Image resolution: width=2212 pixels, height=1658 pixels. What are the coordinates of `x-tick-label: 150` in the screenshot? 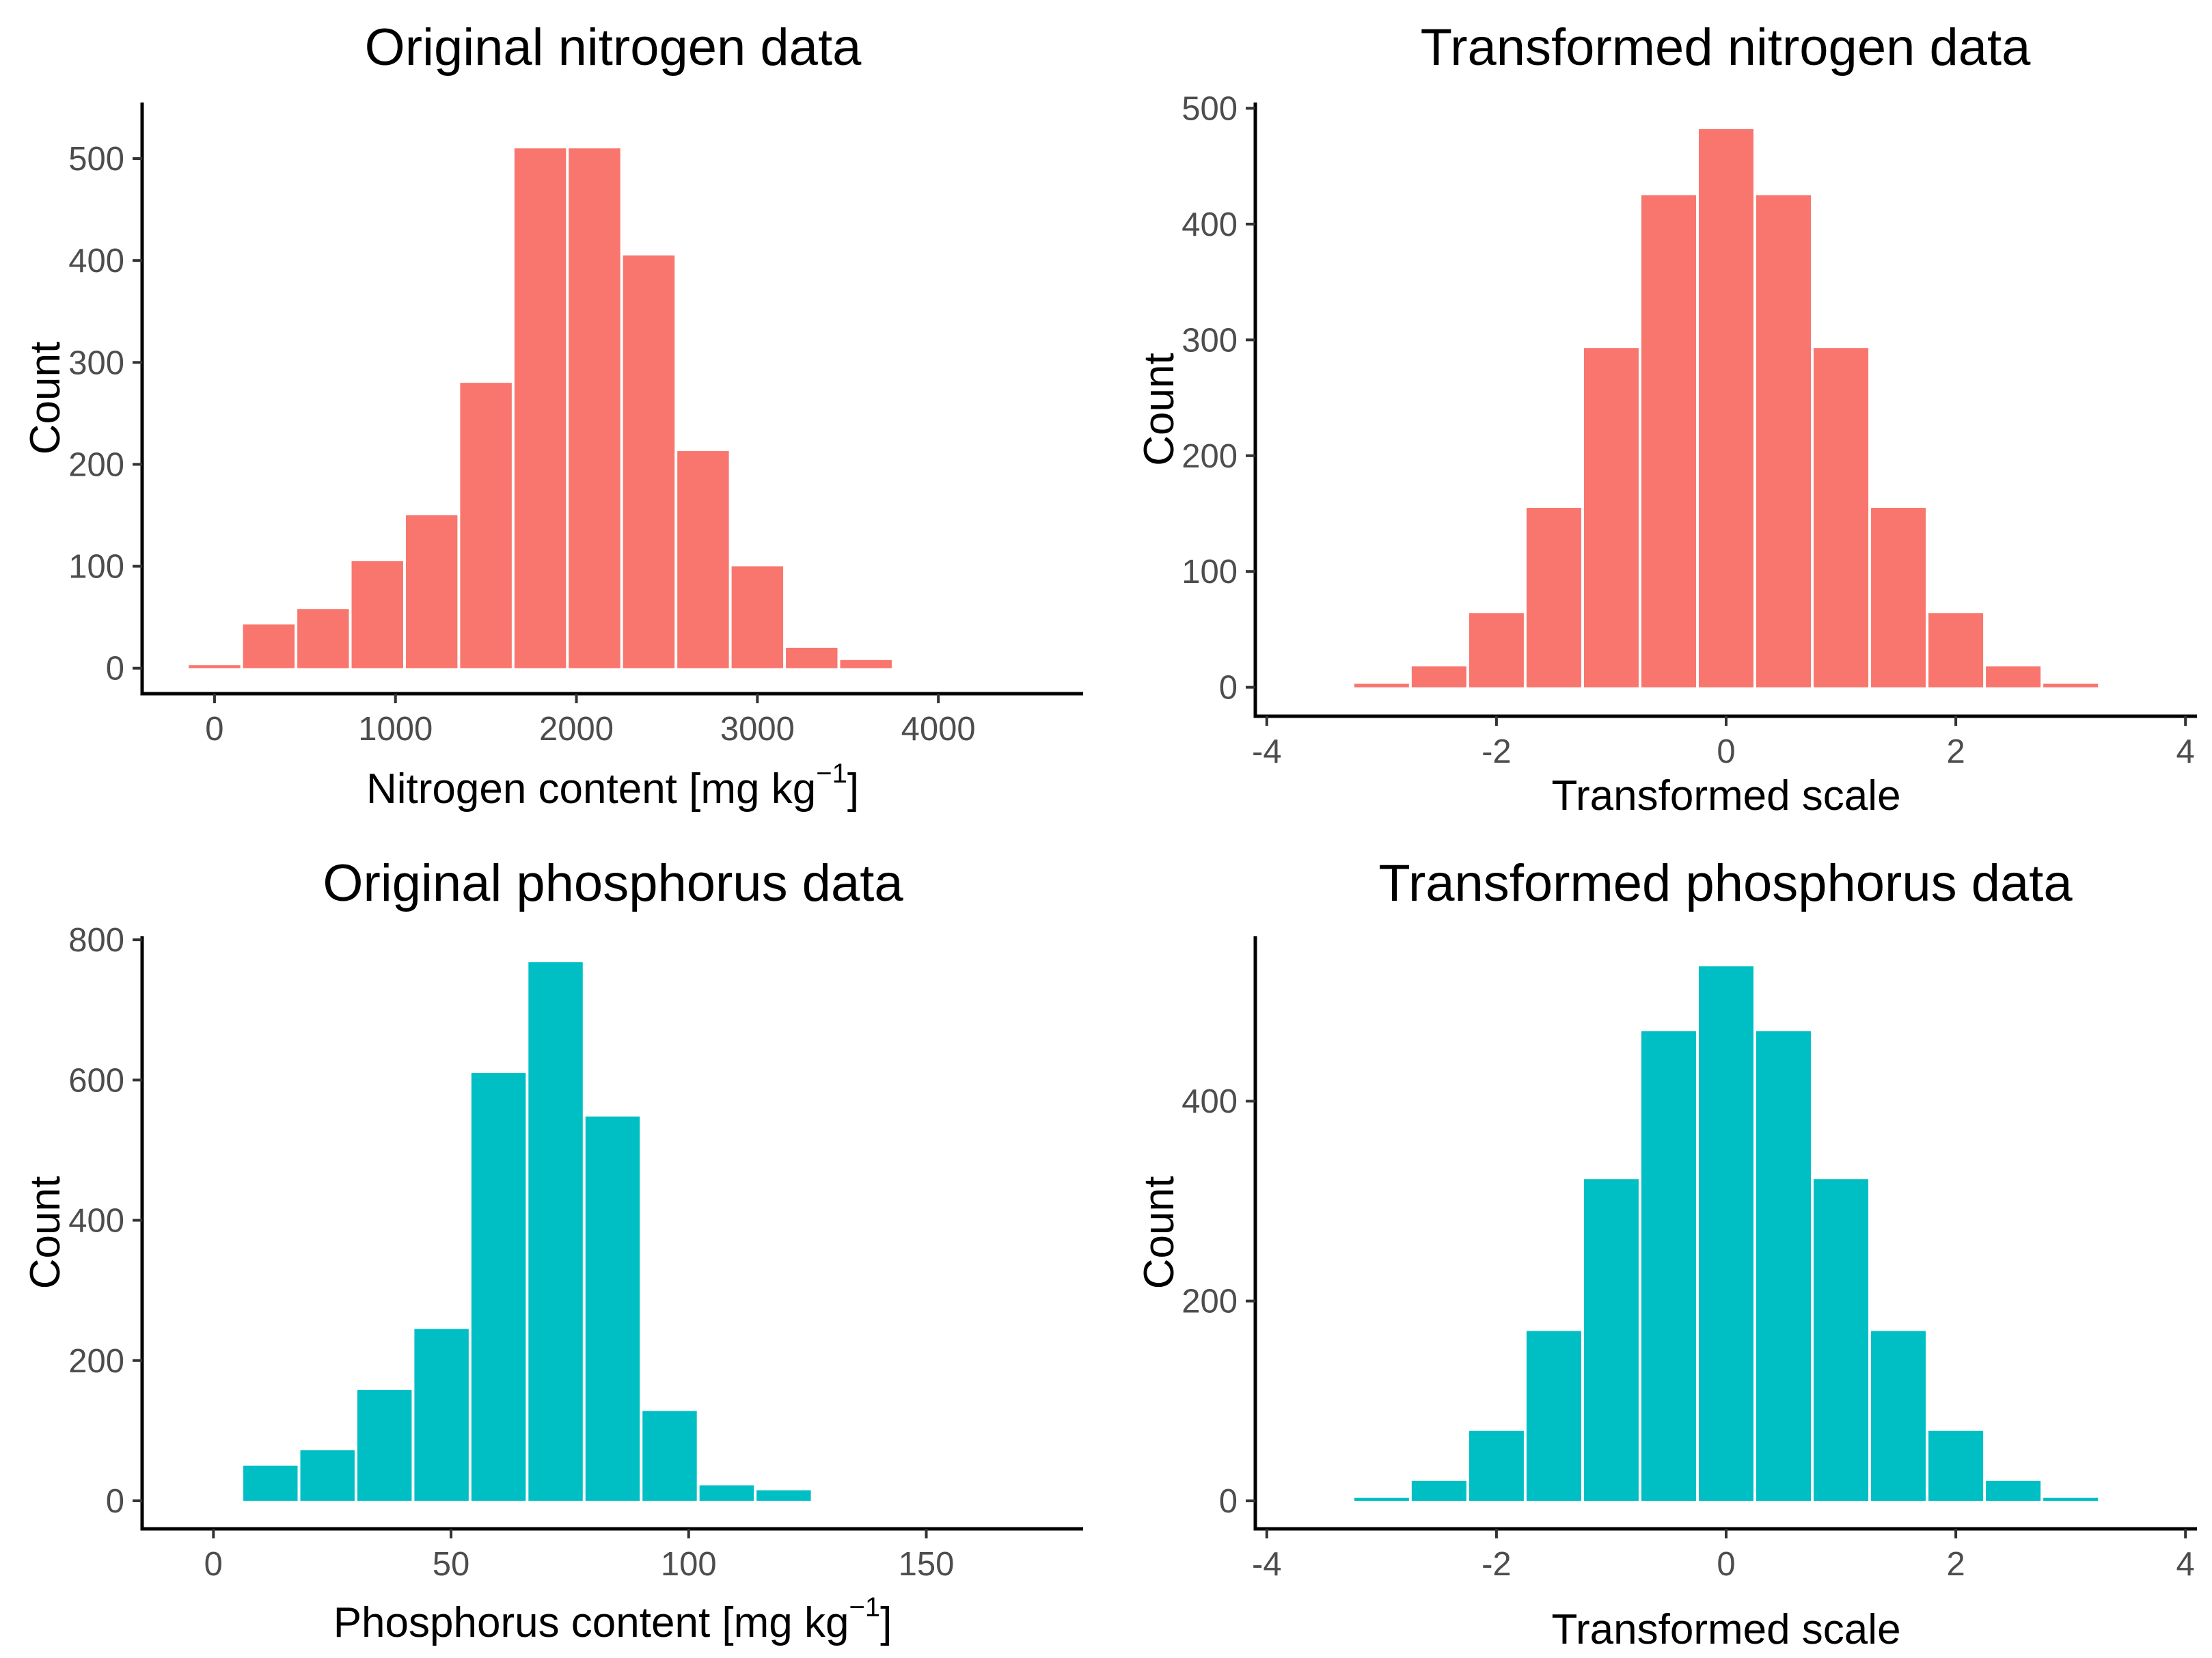 It's located at (927, 1564).